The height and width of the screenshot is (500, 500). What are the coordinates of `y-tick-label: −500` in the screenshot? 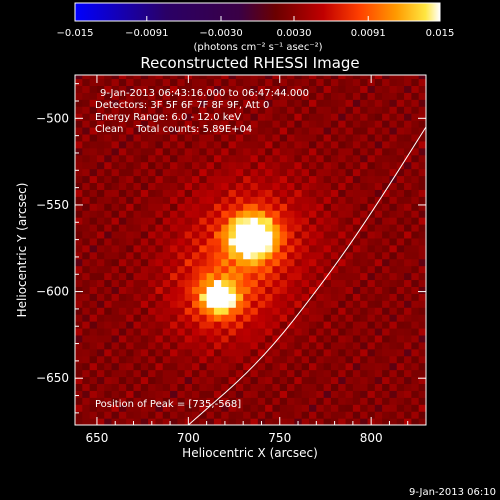 It's located at (52, 118).